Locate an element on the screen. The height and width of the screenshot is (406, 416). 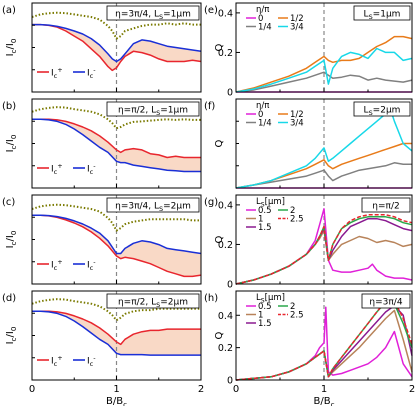
legend-label: 3/4 is located at coordinates (297, 124).